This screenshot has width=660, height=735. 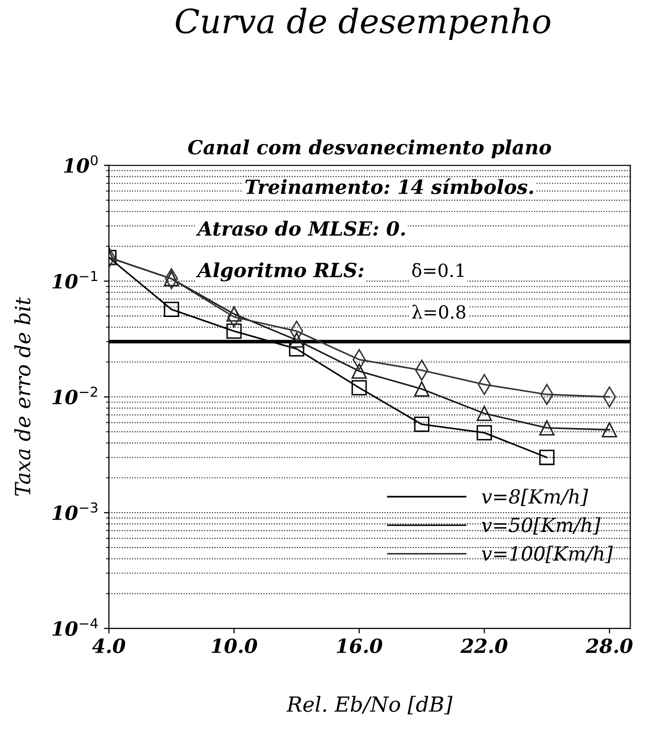 What do you see at coordinates (75, 511) in the screenshot?
I see `y-tick-label: 10$^{−3}$` at bounding box center [75, 511].